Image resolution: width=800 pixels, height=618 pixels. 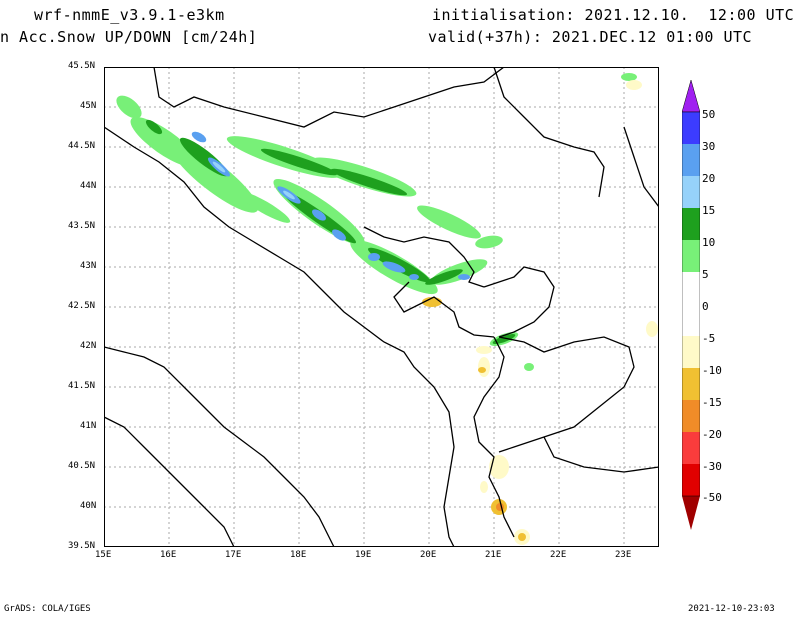 What do you see at coordinates (47, 609) in the screenshot?
I see `footer-software: GrADS: COLA/IGES` at bounding box center [47, 609].